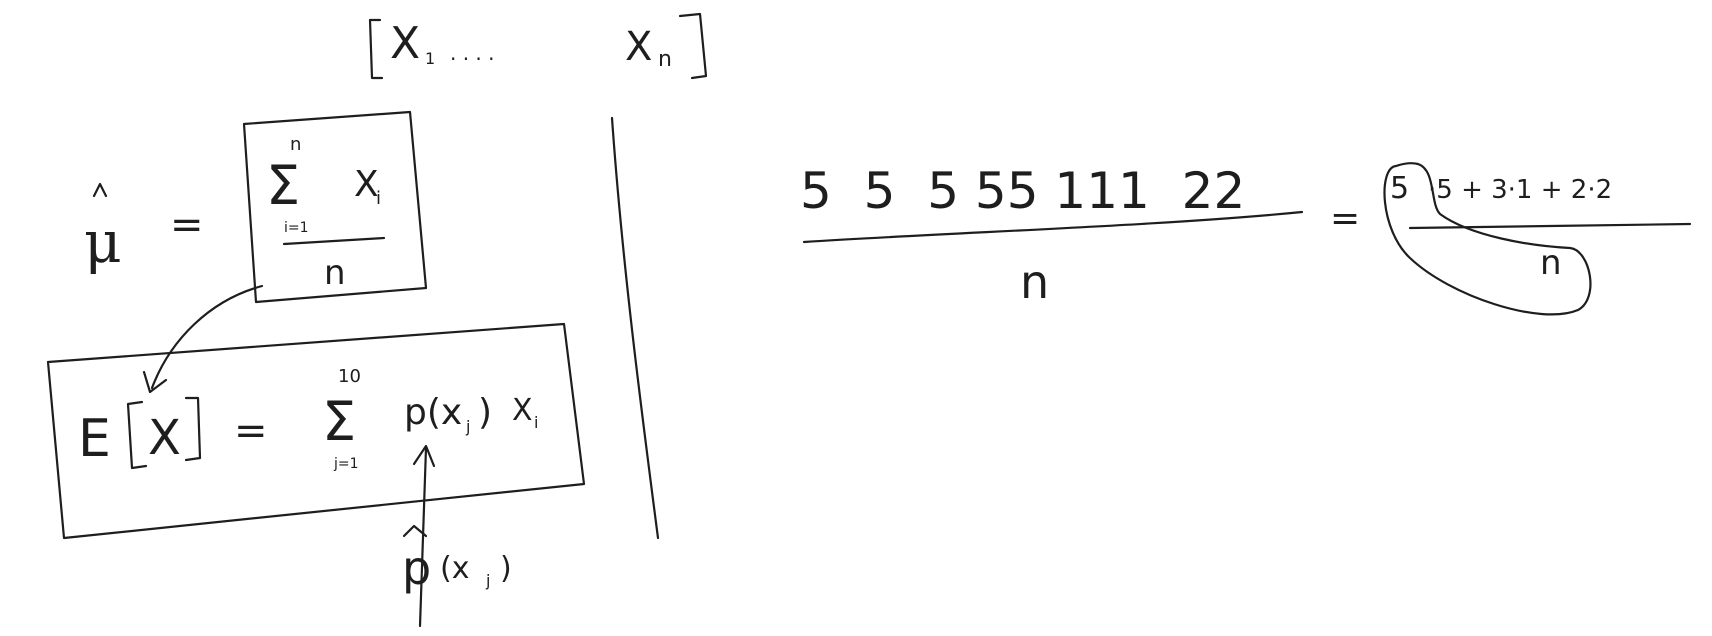 The height and width of the screenshot is (636, 1712). Describe the element at coordinates (405, 43) in the screenshot. I see `vector-first-var: X` at that location.